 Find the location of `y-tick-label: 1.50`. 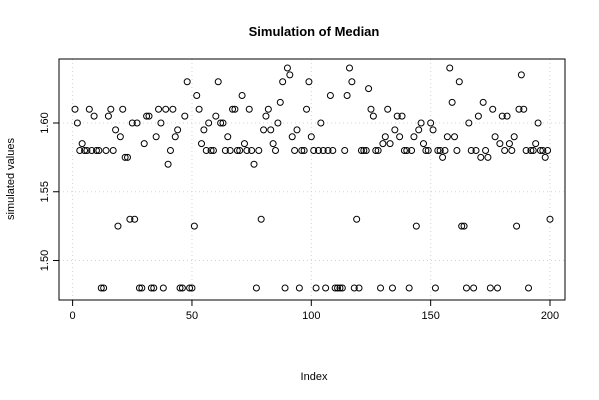

y-tick-label: 1.50 is located at coordinates (45, 260).